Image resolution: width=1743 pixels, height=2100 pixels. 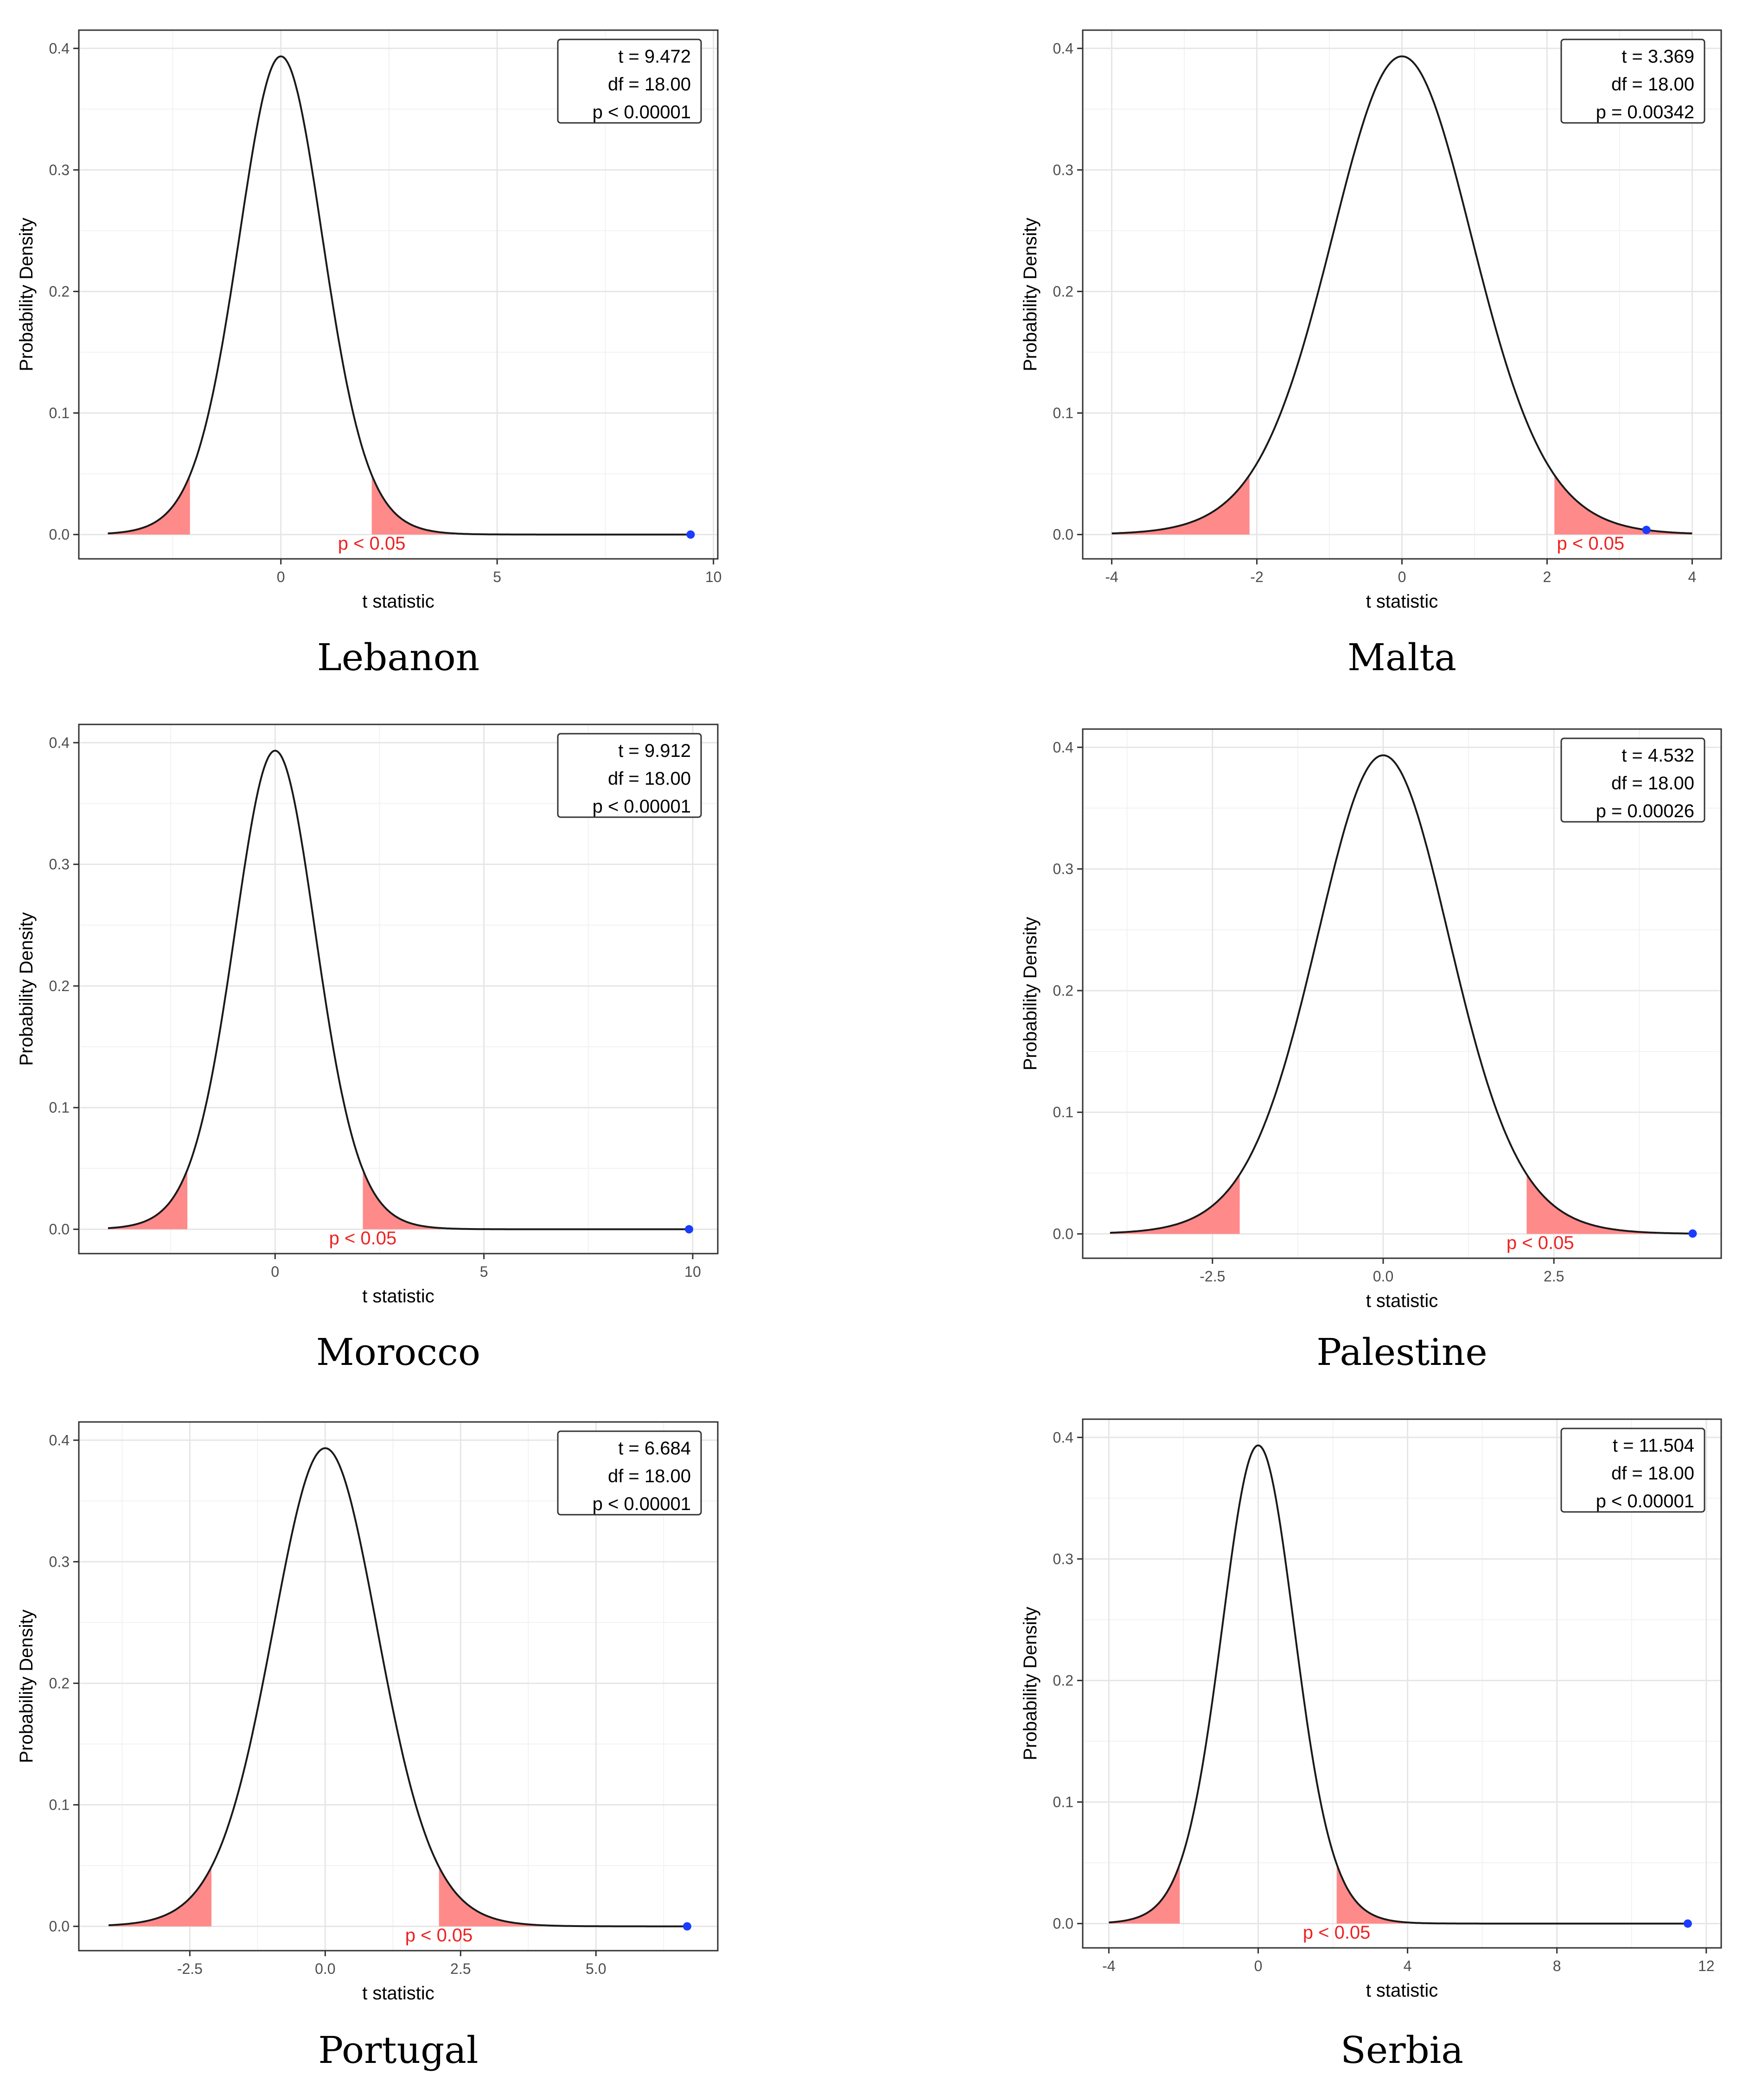 What do you see at coordinates (1402, 2050) in the screenshot?
I see `panel-caption: Serbia` at bounding box center [1402, 2050].